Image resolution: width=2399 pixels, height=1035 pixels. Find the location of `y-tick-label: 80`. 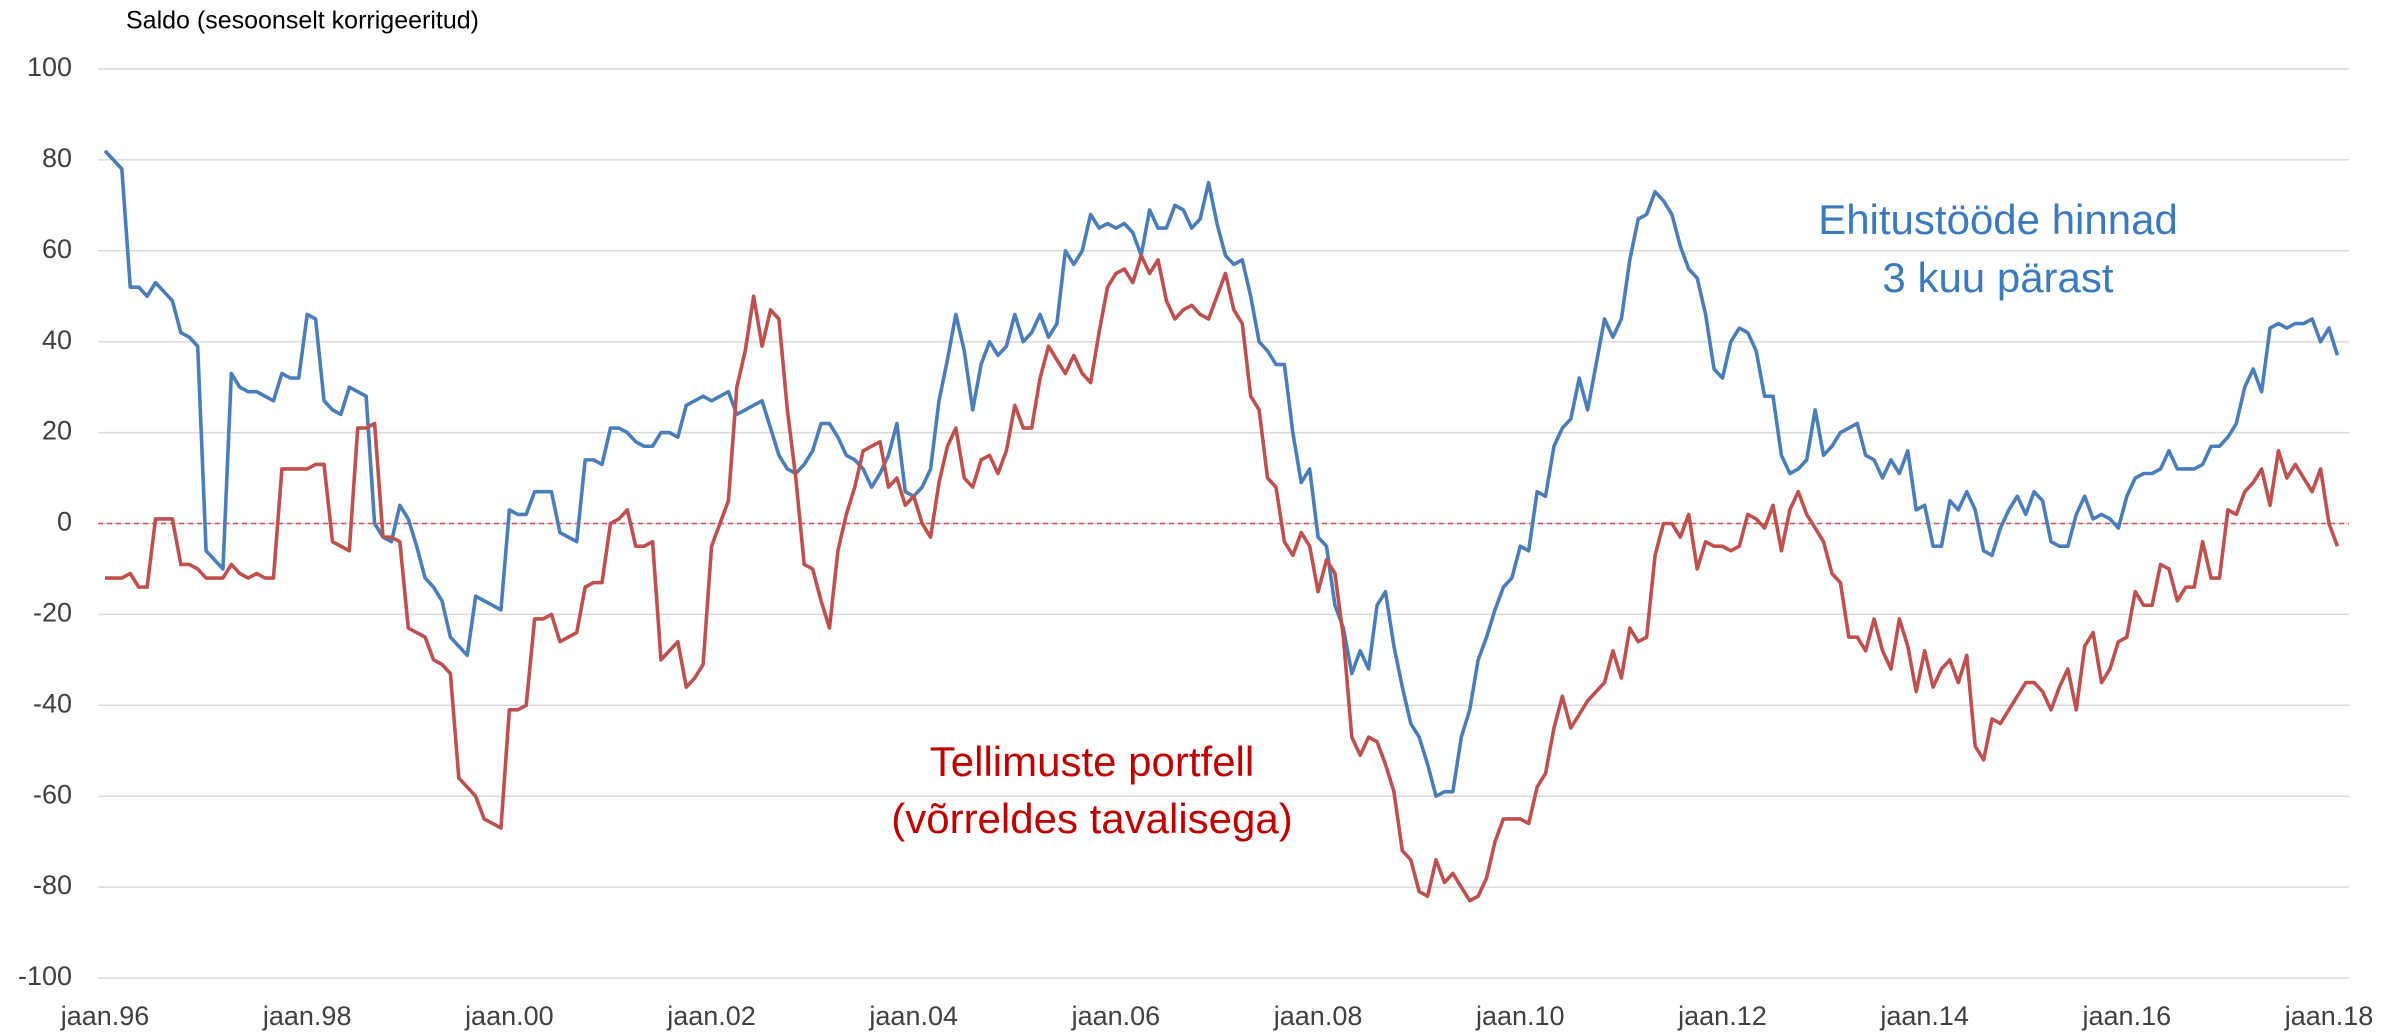

y-tick-label: 80 is located at coordinates (57, 158).